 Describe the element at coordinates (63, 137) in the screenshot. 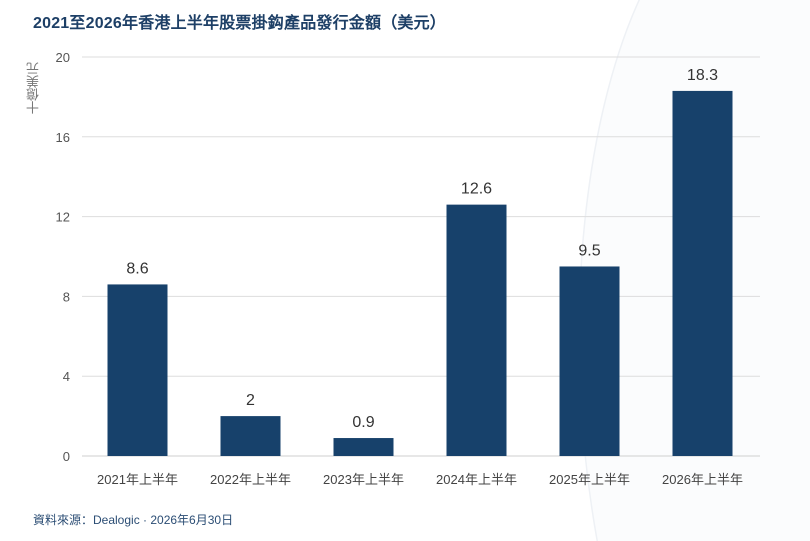

I see `y-tick-label: 16` at that location.